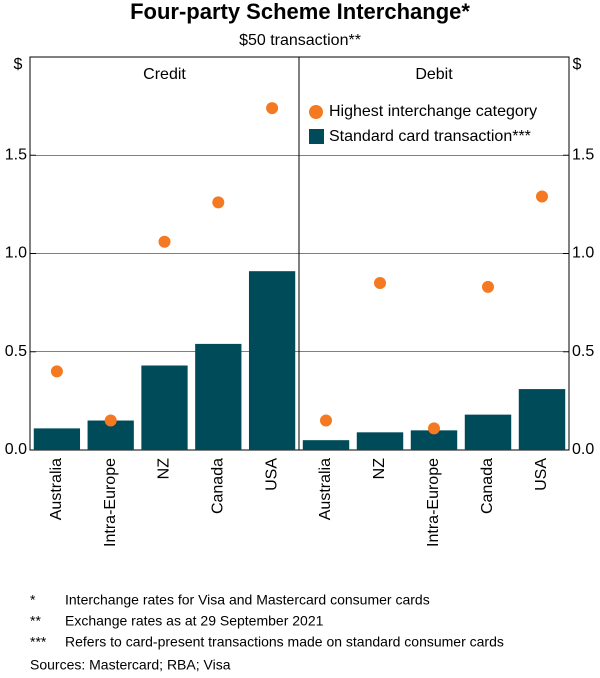  I want to click on footnote-mark: ***, so click(38, 642).